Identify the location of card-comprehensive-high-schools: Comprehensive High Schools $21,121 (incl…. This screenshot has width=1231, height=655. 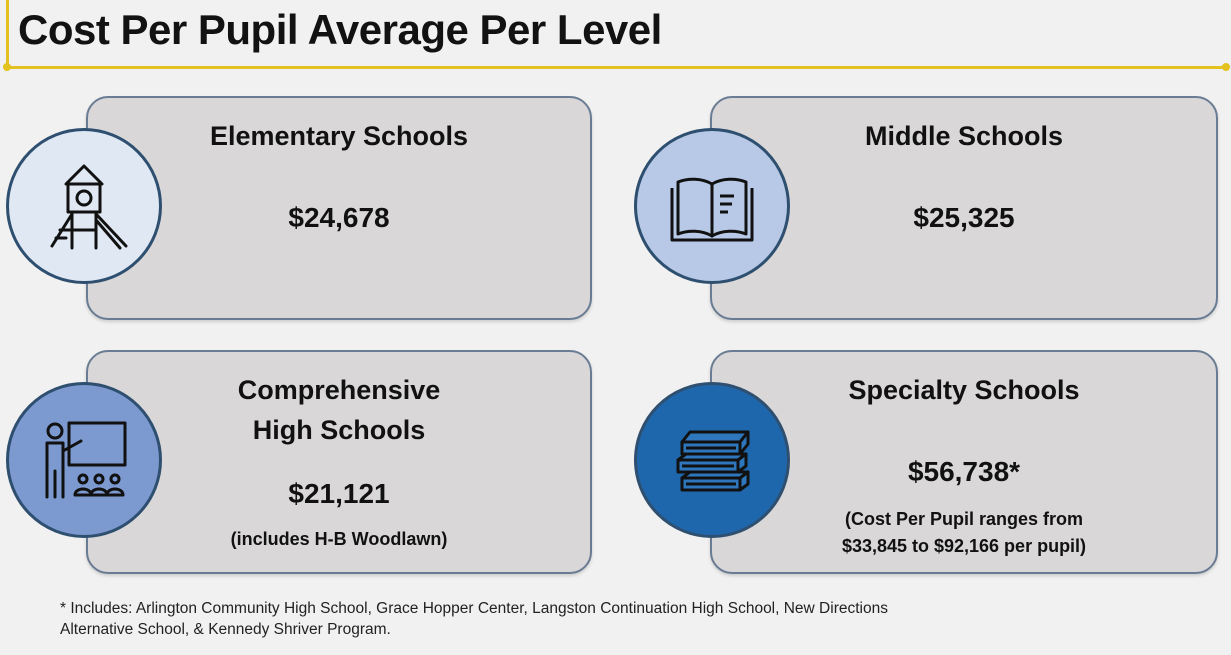
(339, 462).